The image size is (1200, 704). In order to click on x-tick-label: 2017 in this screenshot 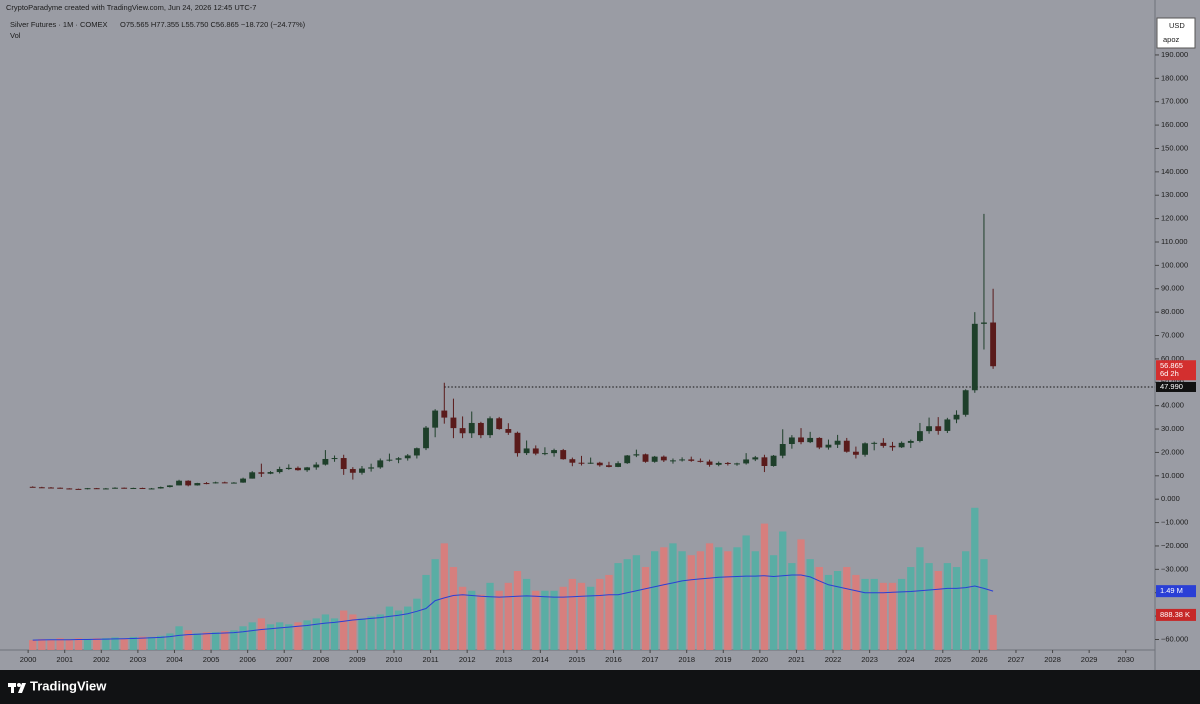, I will do `click(650, 659)`.